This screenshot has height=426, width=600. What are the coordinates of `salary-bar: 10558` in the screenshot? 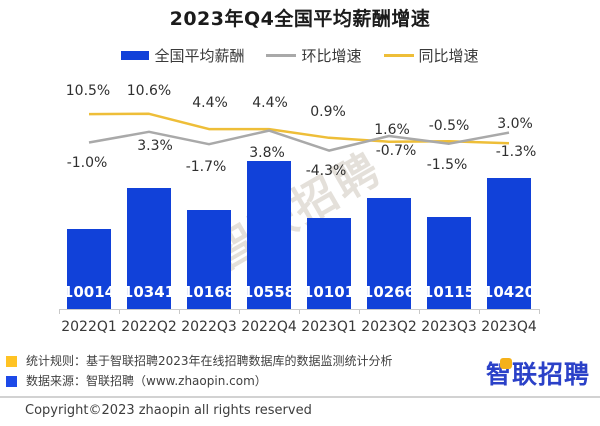 It's located at (269, 235).